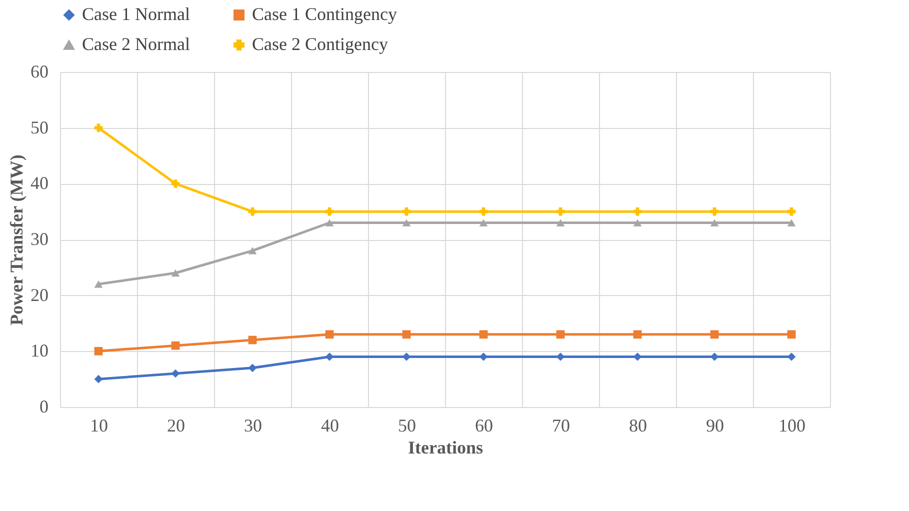 The height and width of the screenshot is (511, 909). I want to click on x-tick-label: 60, so click(484, 426).